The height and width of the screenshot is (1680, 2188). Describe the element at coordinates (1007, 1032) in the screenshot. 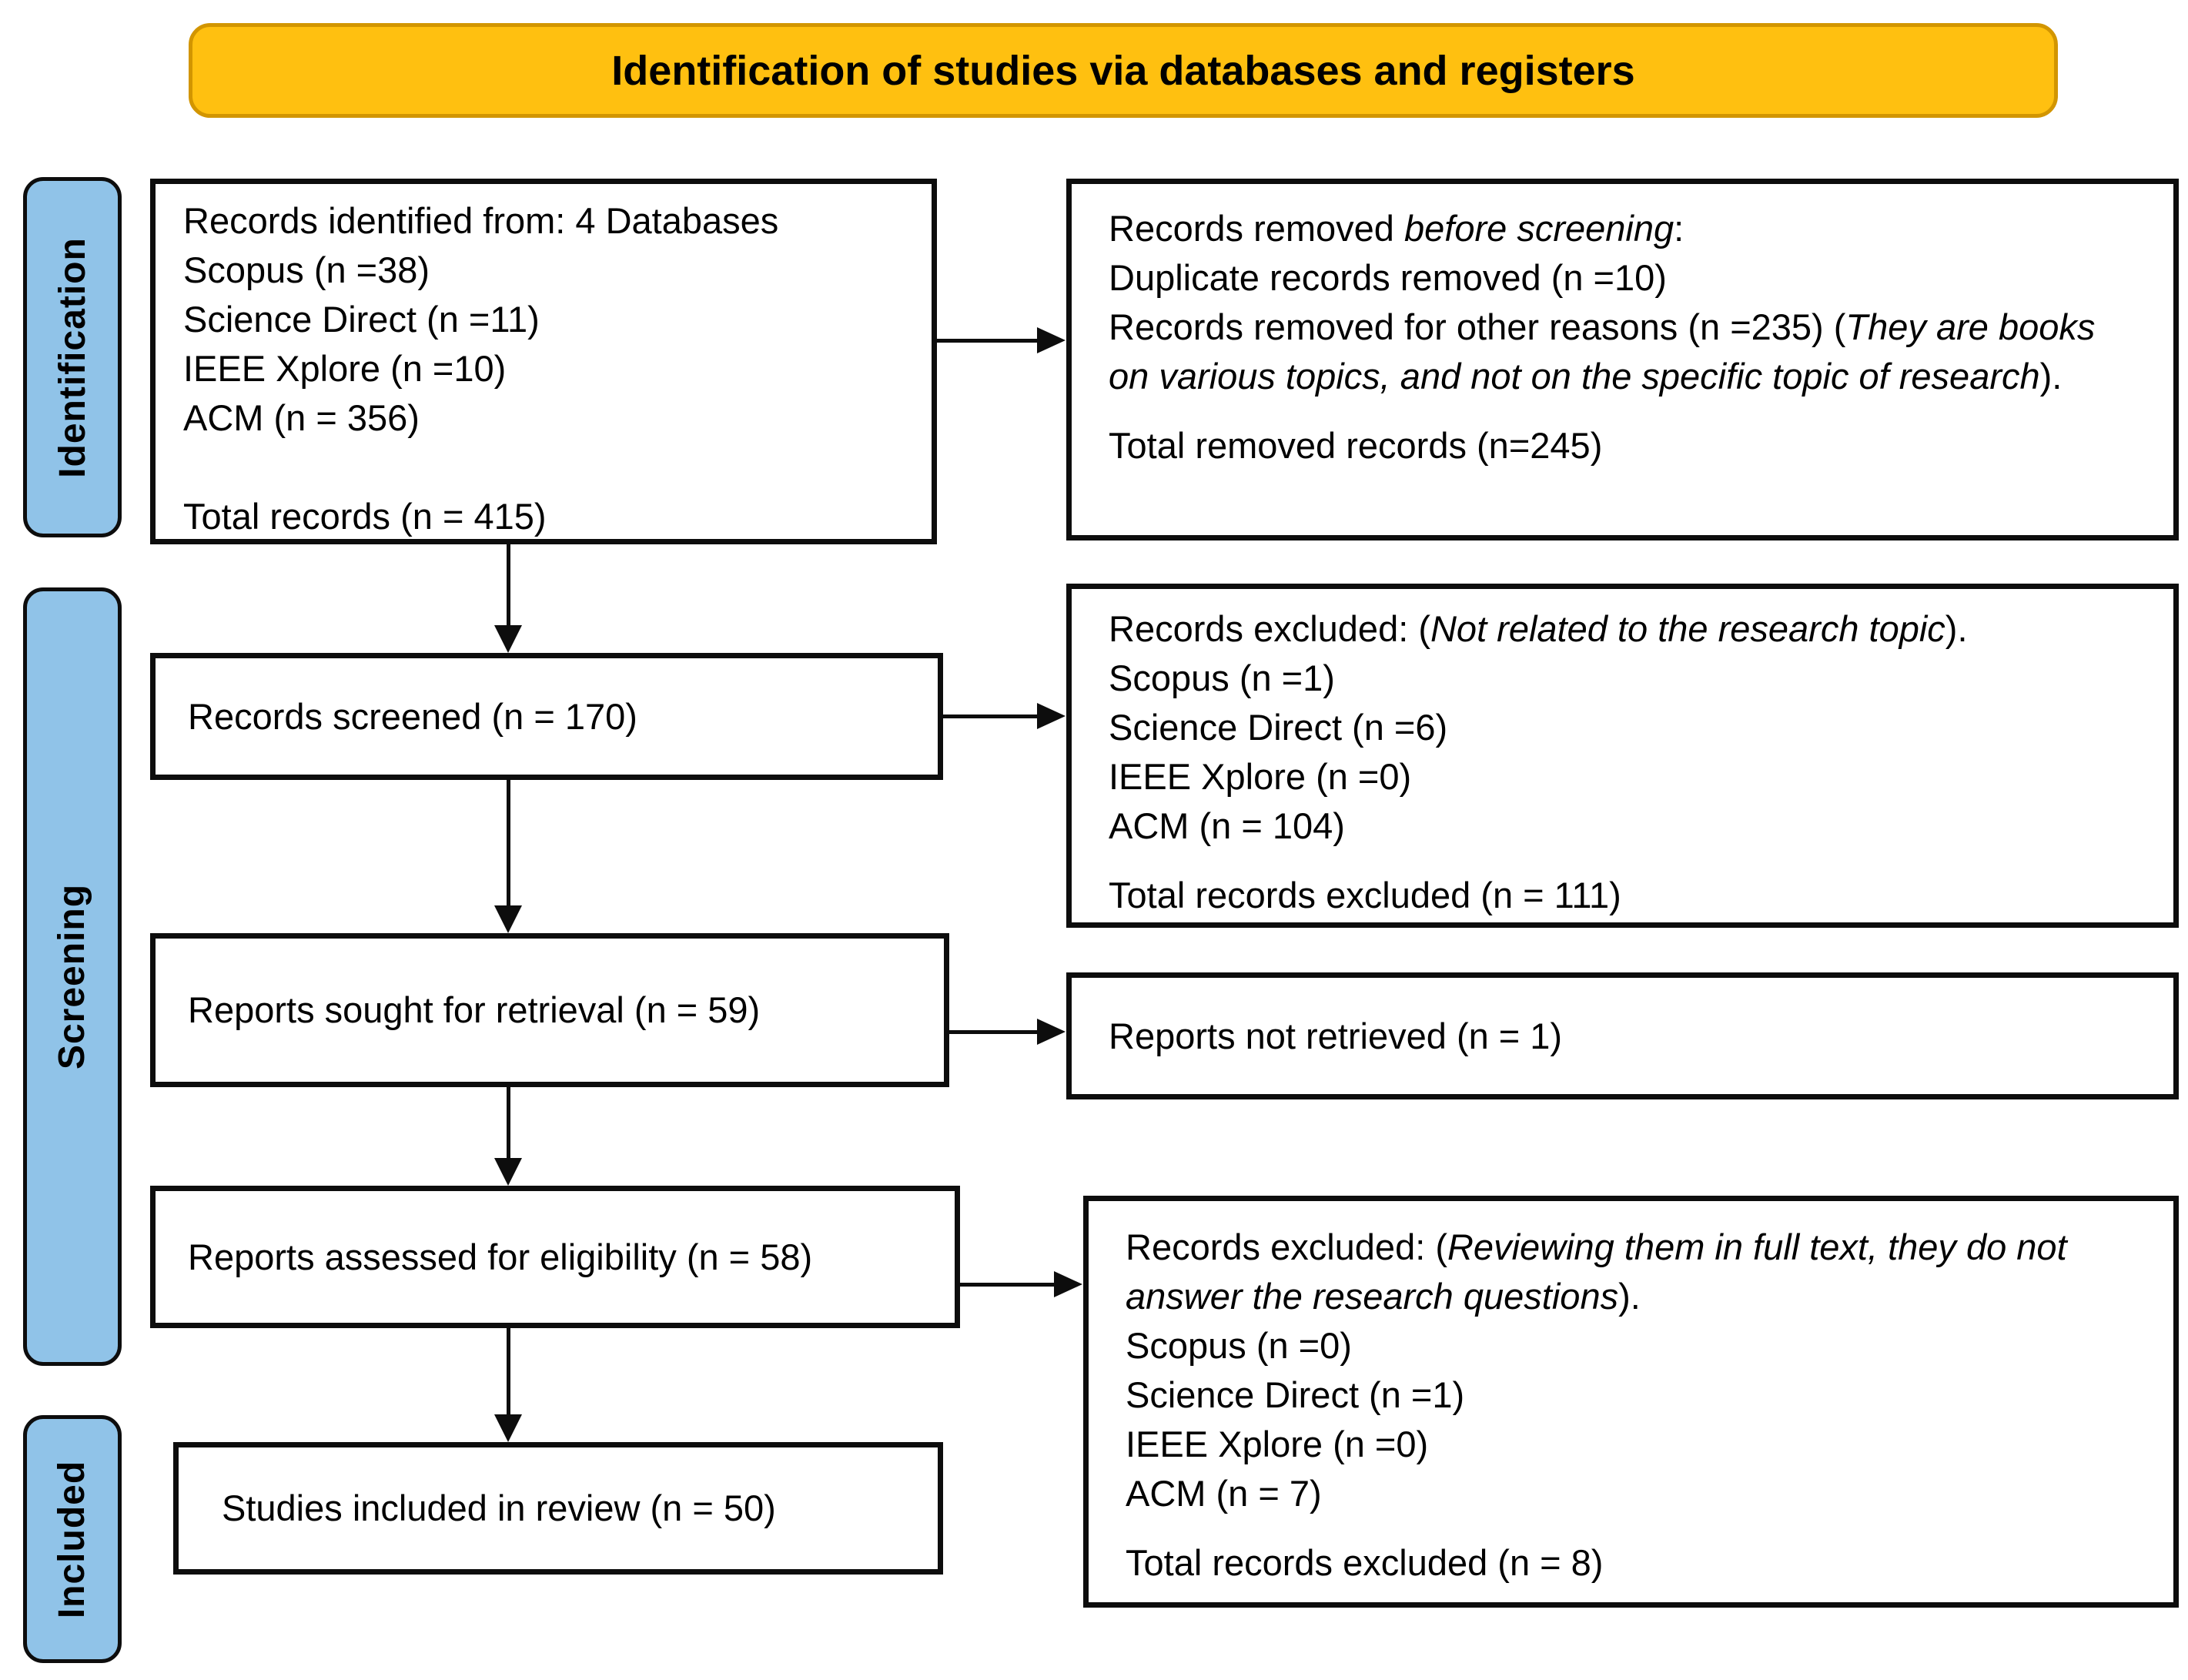

I see `arrow-right-sought-to-not-retrieved-icon` at that location.